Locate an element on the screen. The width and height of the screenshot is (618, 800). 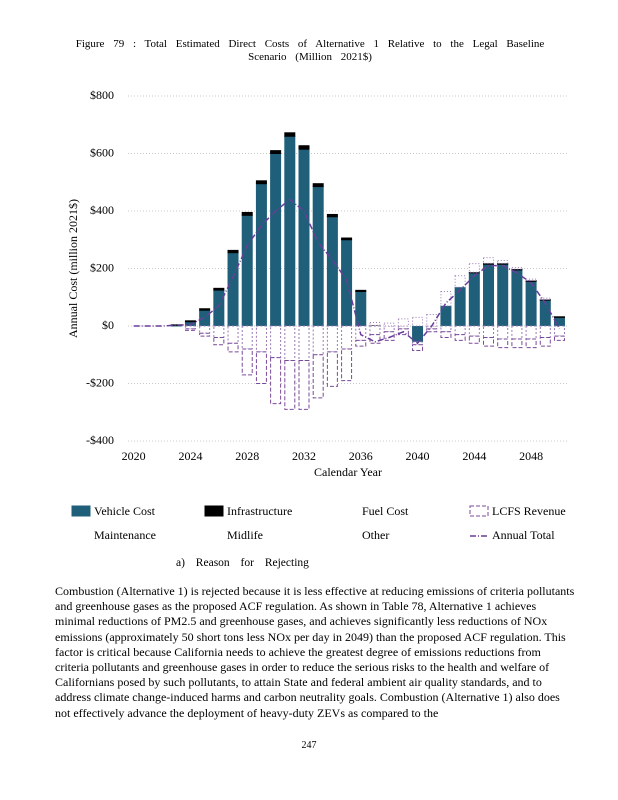
x-tick-label: 2044 is located at coordinates (474, 456).